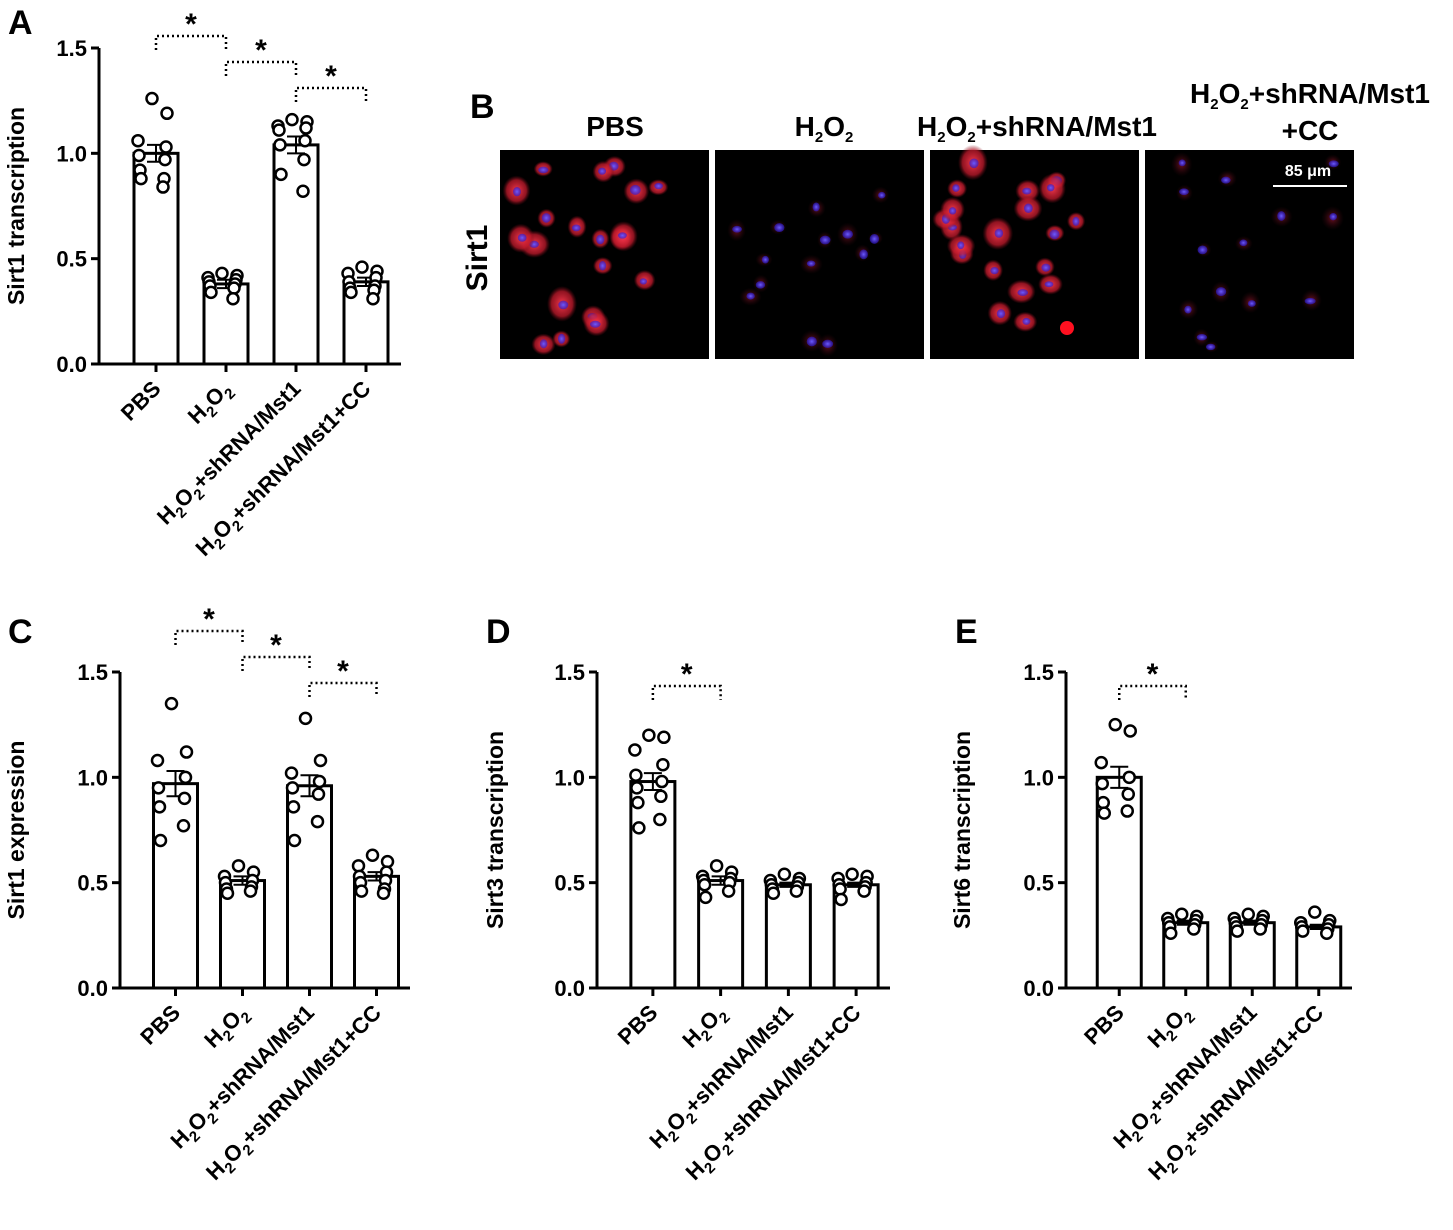 The width and height of the screenshot is (1453, 1230). Describe the element at coordinates (1067, 328) in the screenshot. I see `bright-spot` at that location.